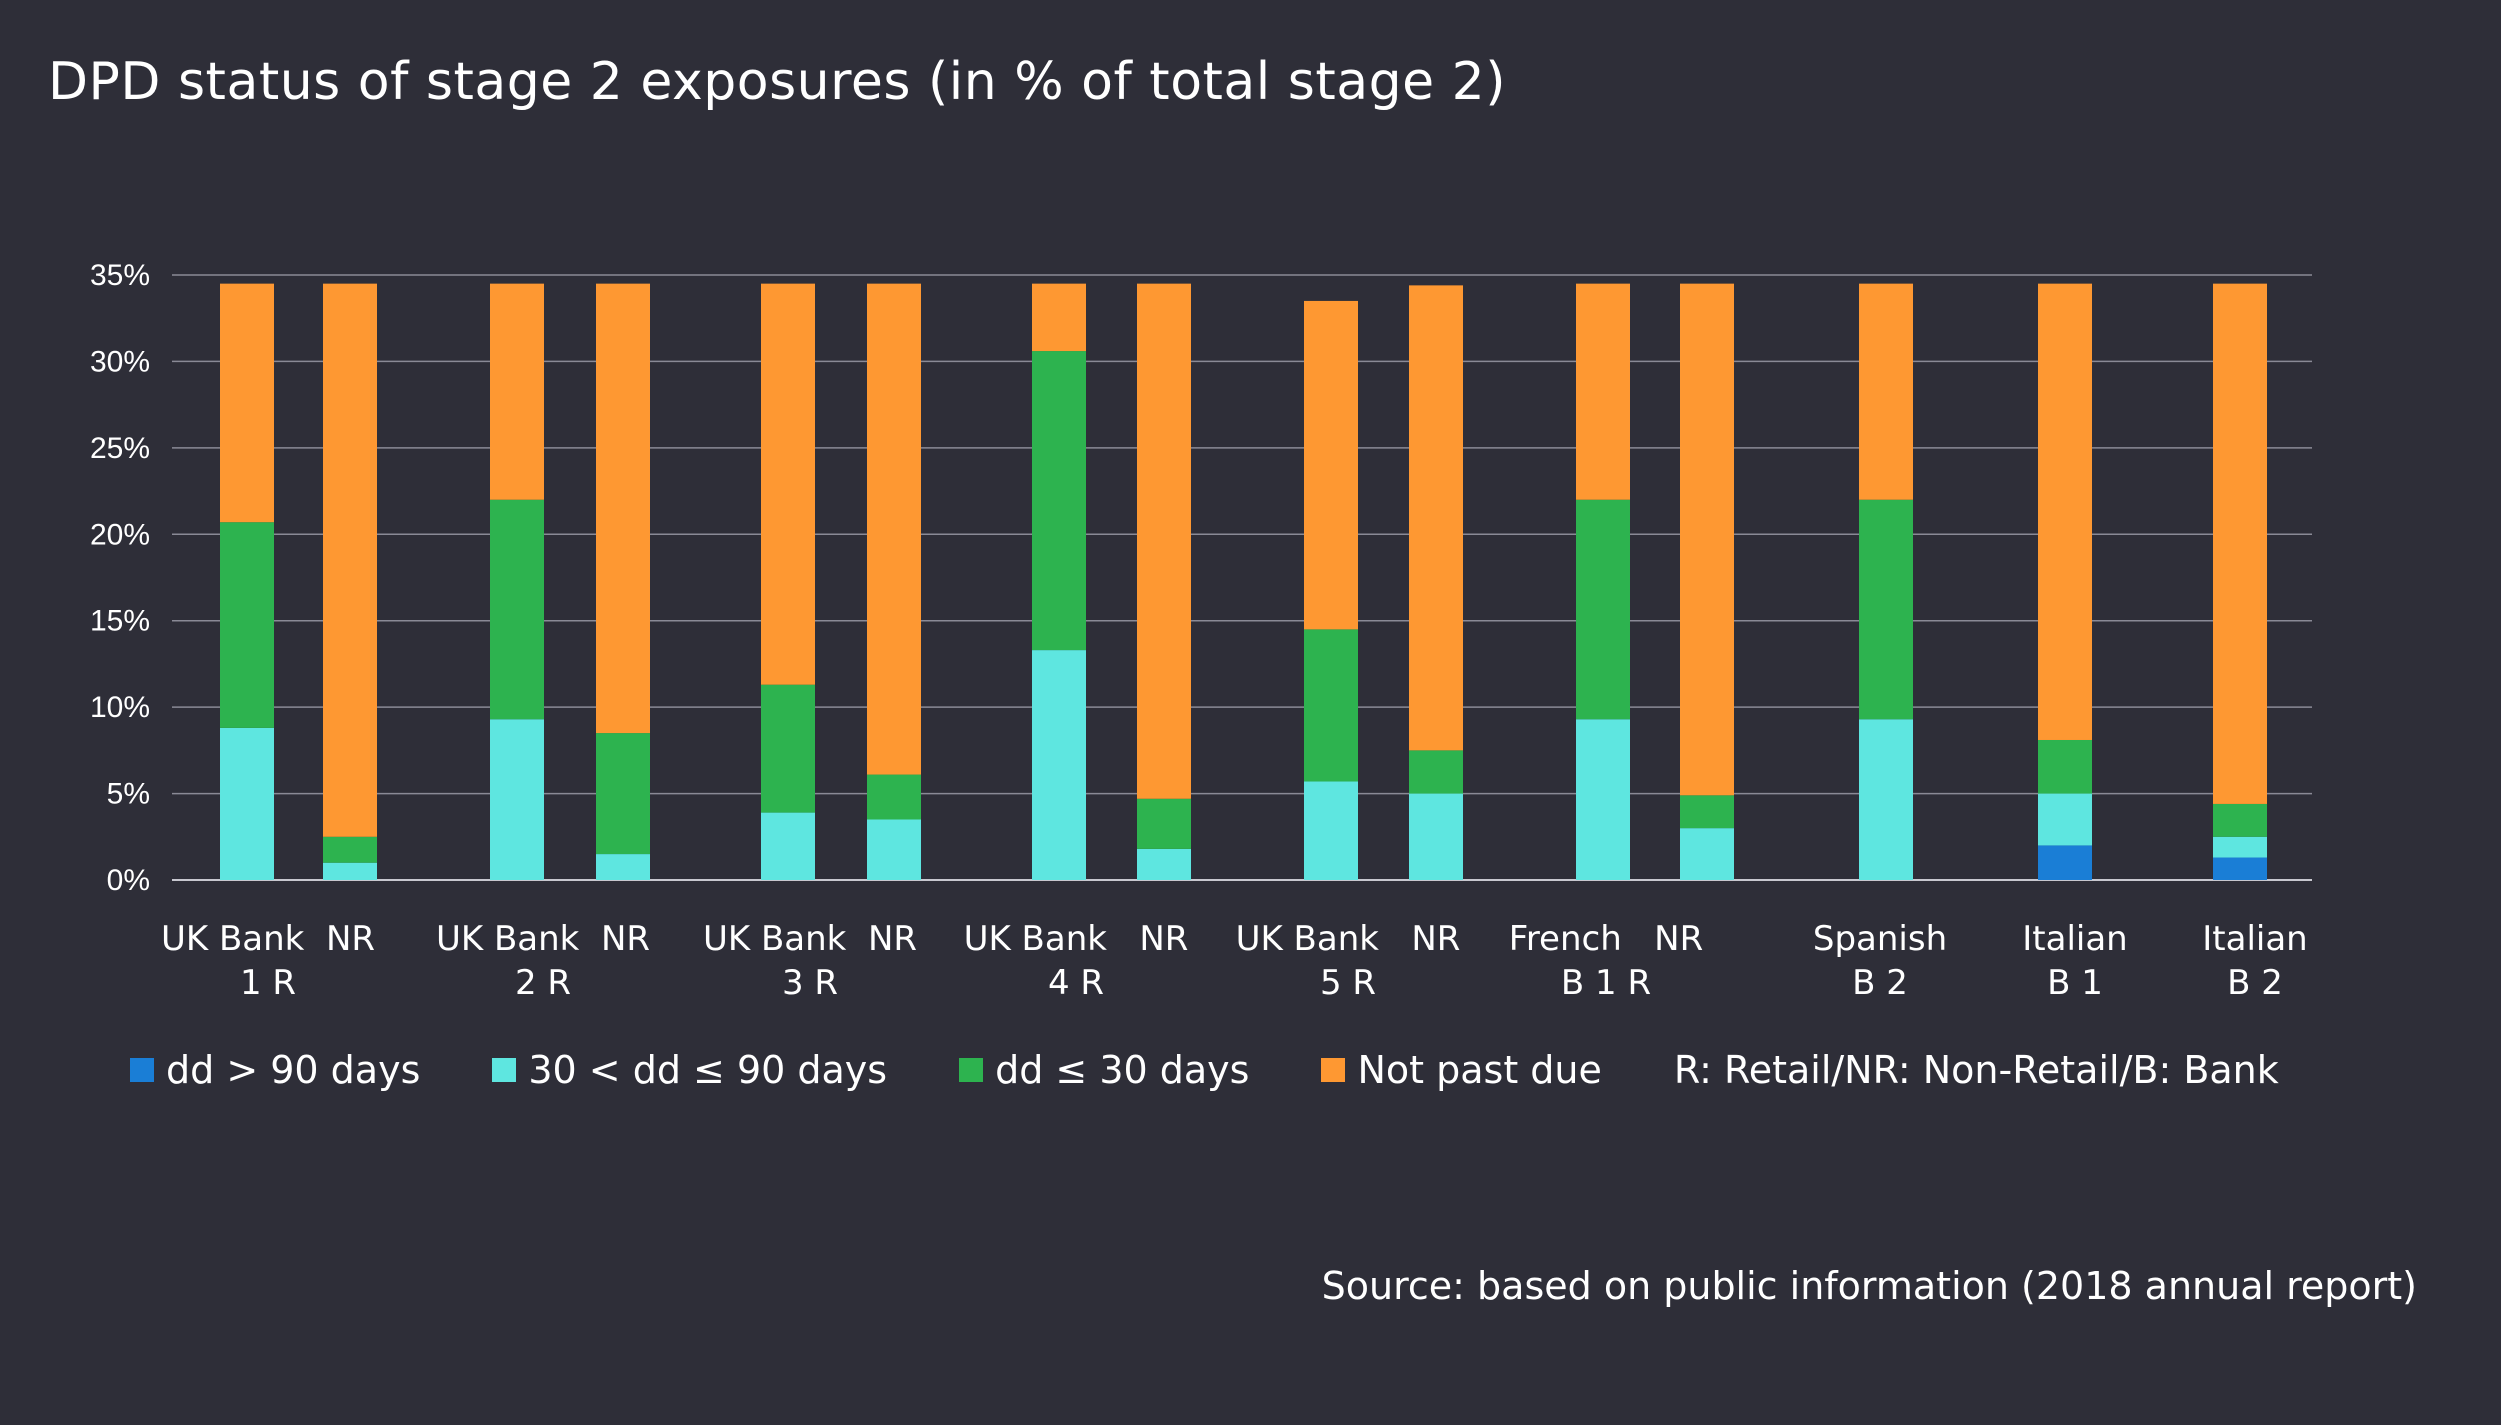 This screenshot has height=1425, width=2501. I want to click on x-tick-label-5-line2: B 1 R, so click(1606, 983).